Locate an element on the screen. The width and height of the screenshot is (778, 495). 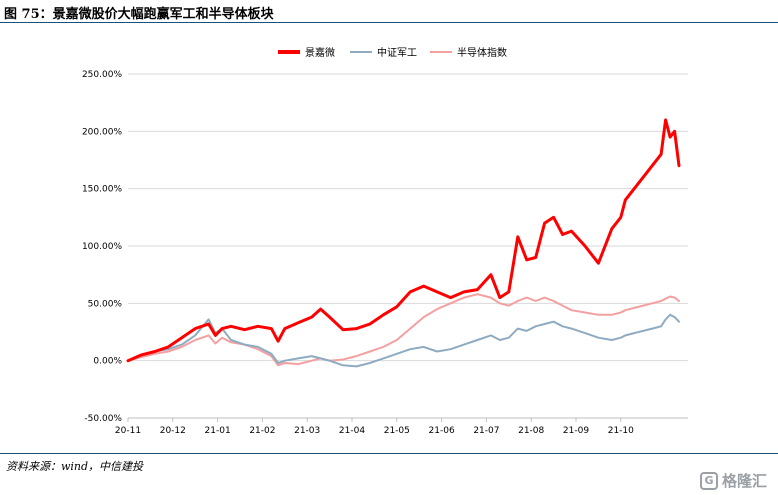
title-divider is located at coordinates (389, 22).